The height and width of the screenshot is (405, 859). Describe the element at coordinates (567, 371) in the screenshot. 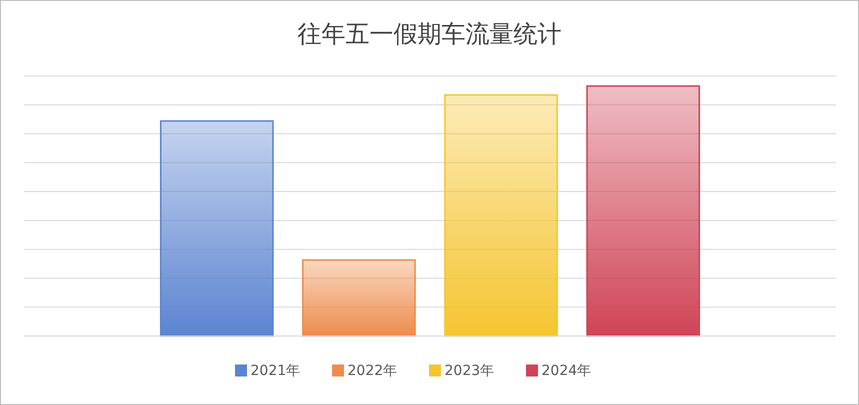

I see `legend-label: 2024年` at that location.